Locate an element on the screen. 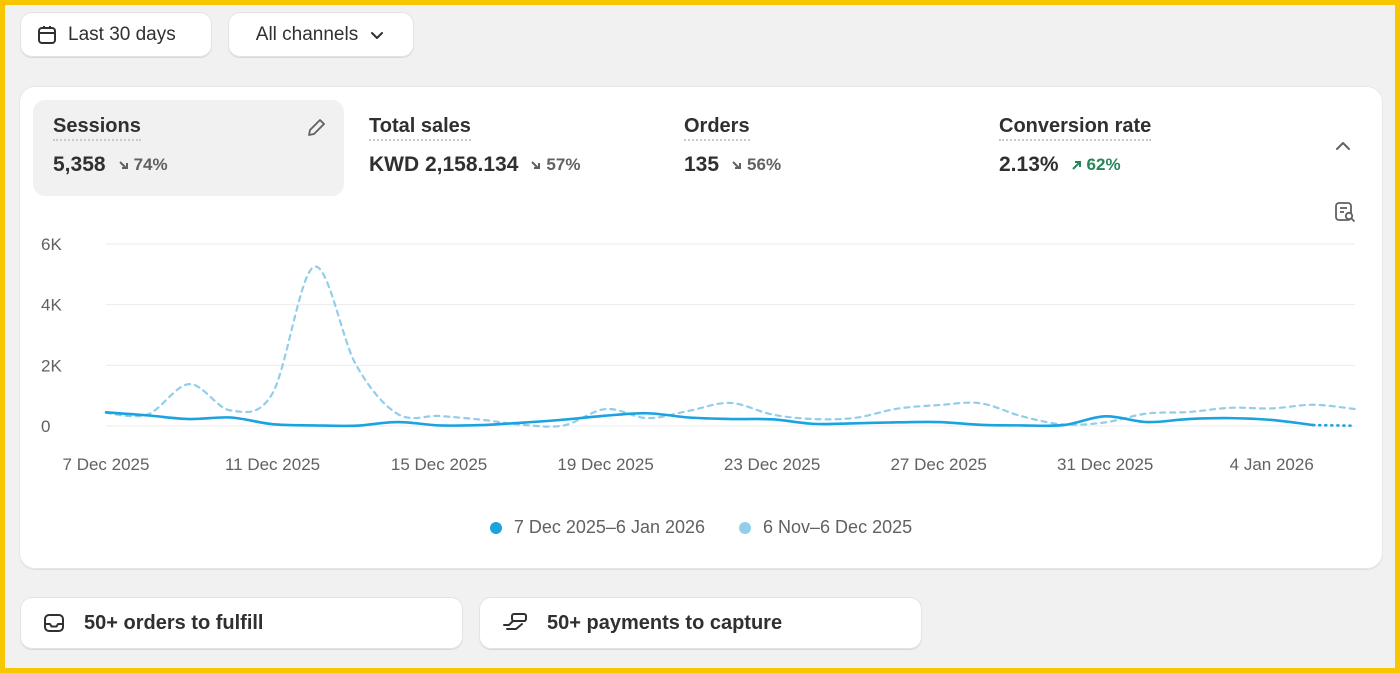 Image resolution: width=1400 pixels, height=673 pixels. metric-change-value: 74% is located at coordinates (150, 164).